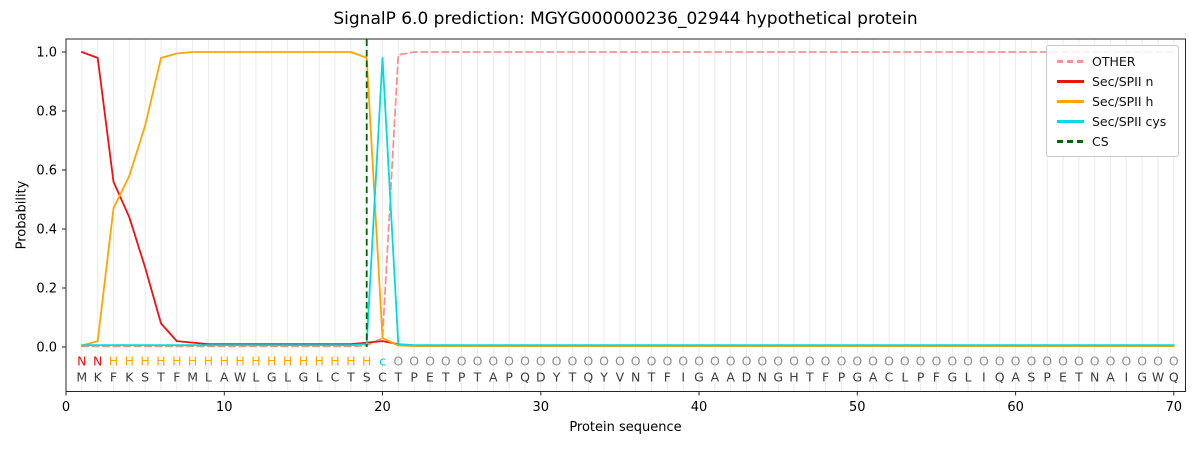 This screenshot has height=450, width=1200. What do you see at coordinates (129, 377) in the screenshot?
I see `sequence-letter: K` at bounding box center [129, 377].